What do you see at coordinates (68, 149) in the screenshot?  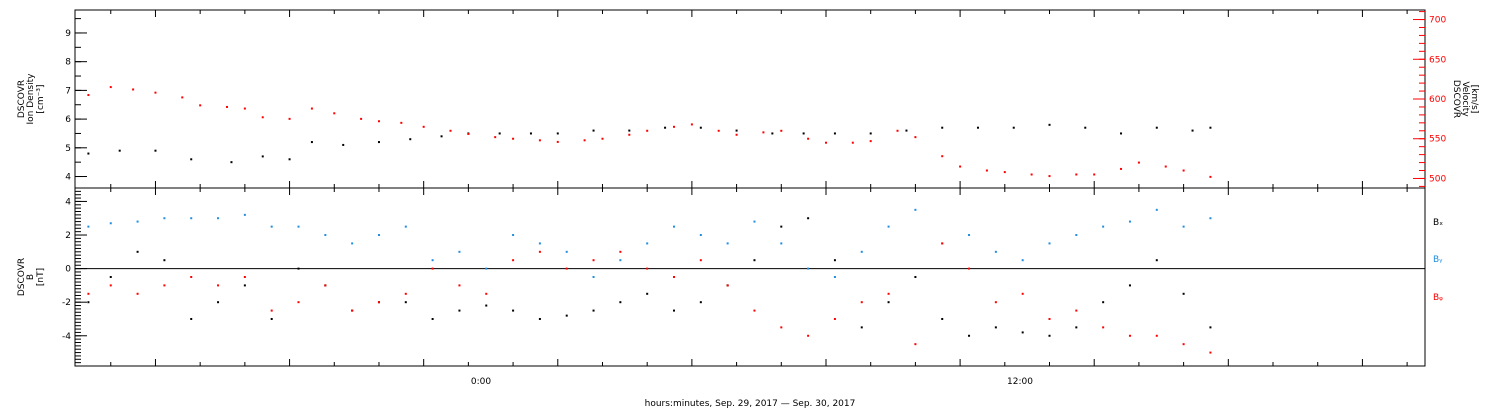 I see `y-tick-label: 5` at bounding box center [68, 149].